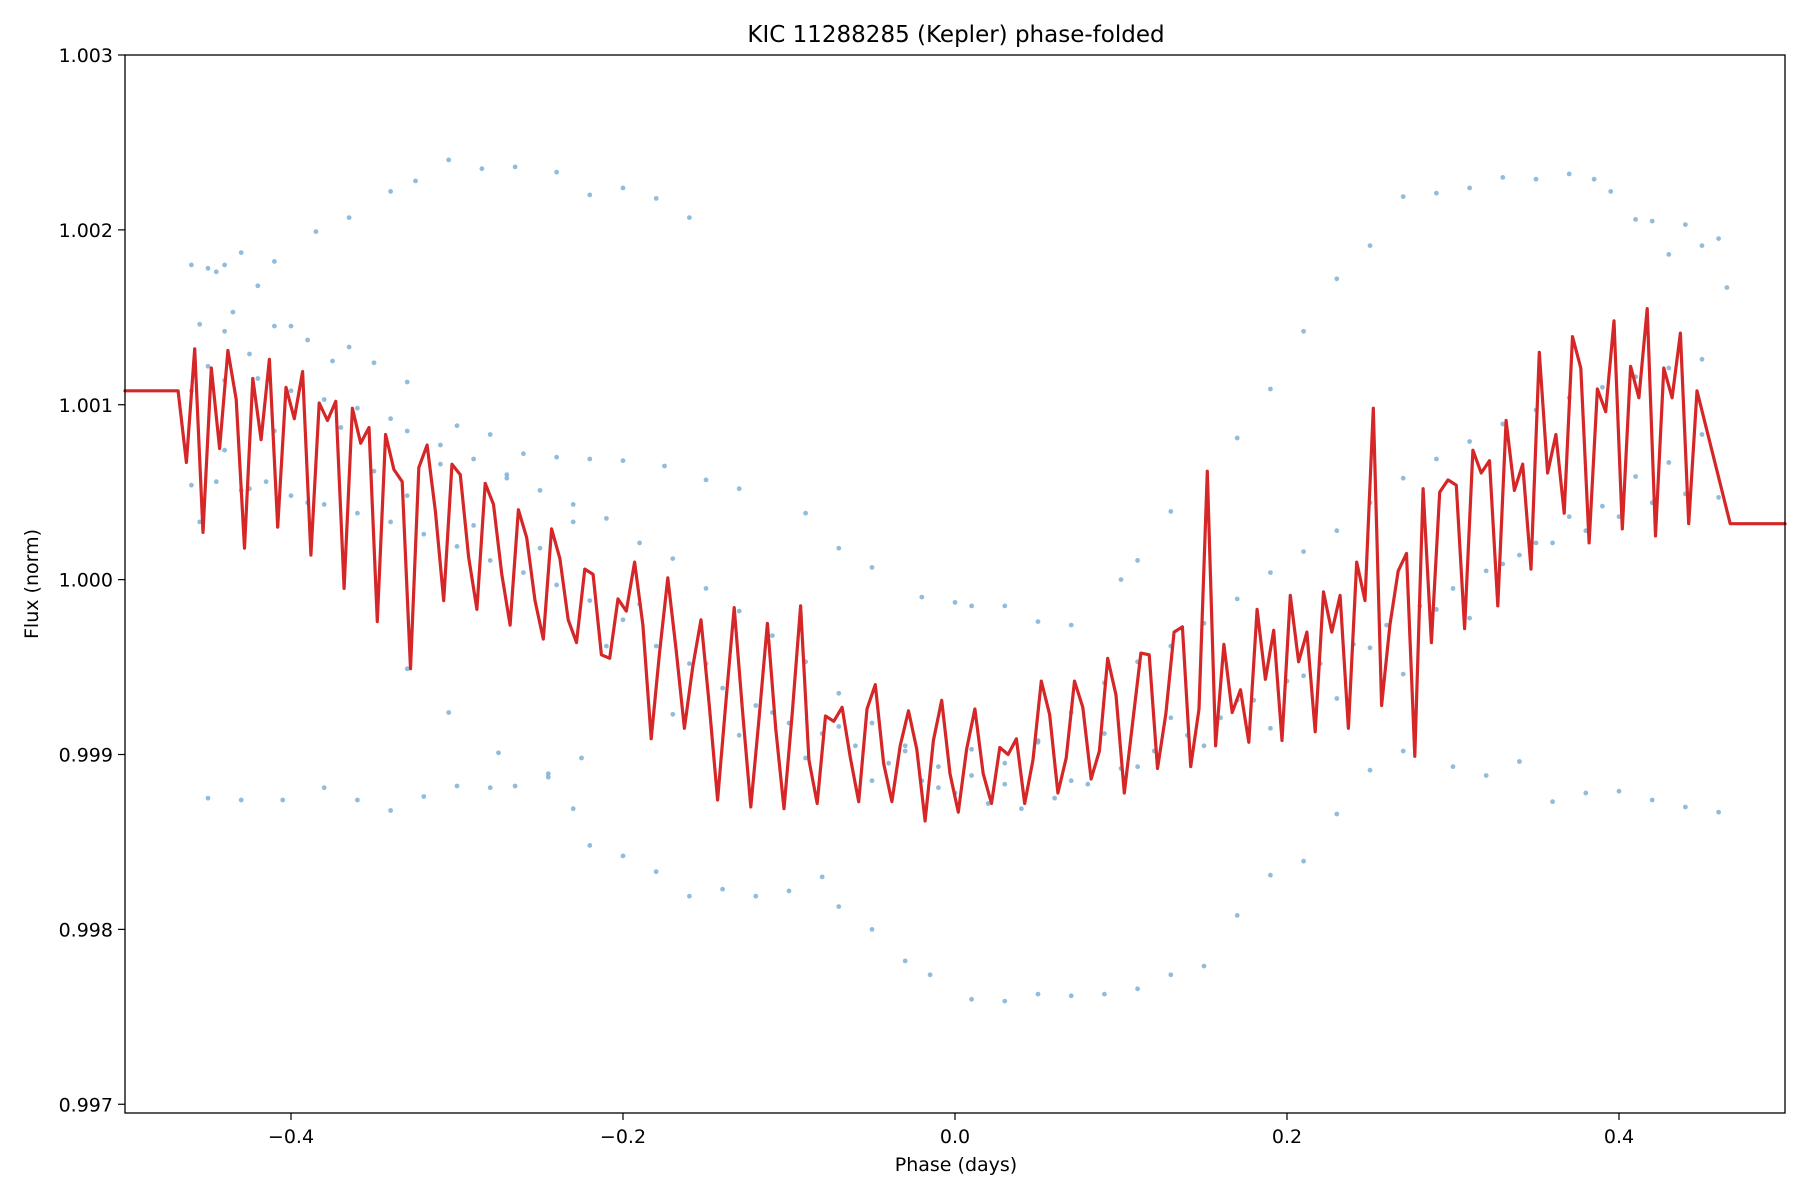 The image size is (1800, 1200). I want to click on y-tick-label: 1.001, so click(86, 406).